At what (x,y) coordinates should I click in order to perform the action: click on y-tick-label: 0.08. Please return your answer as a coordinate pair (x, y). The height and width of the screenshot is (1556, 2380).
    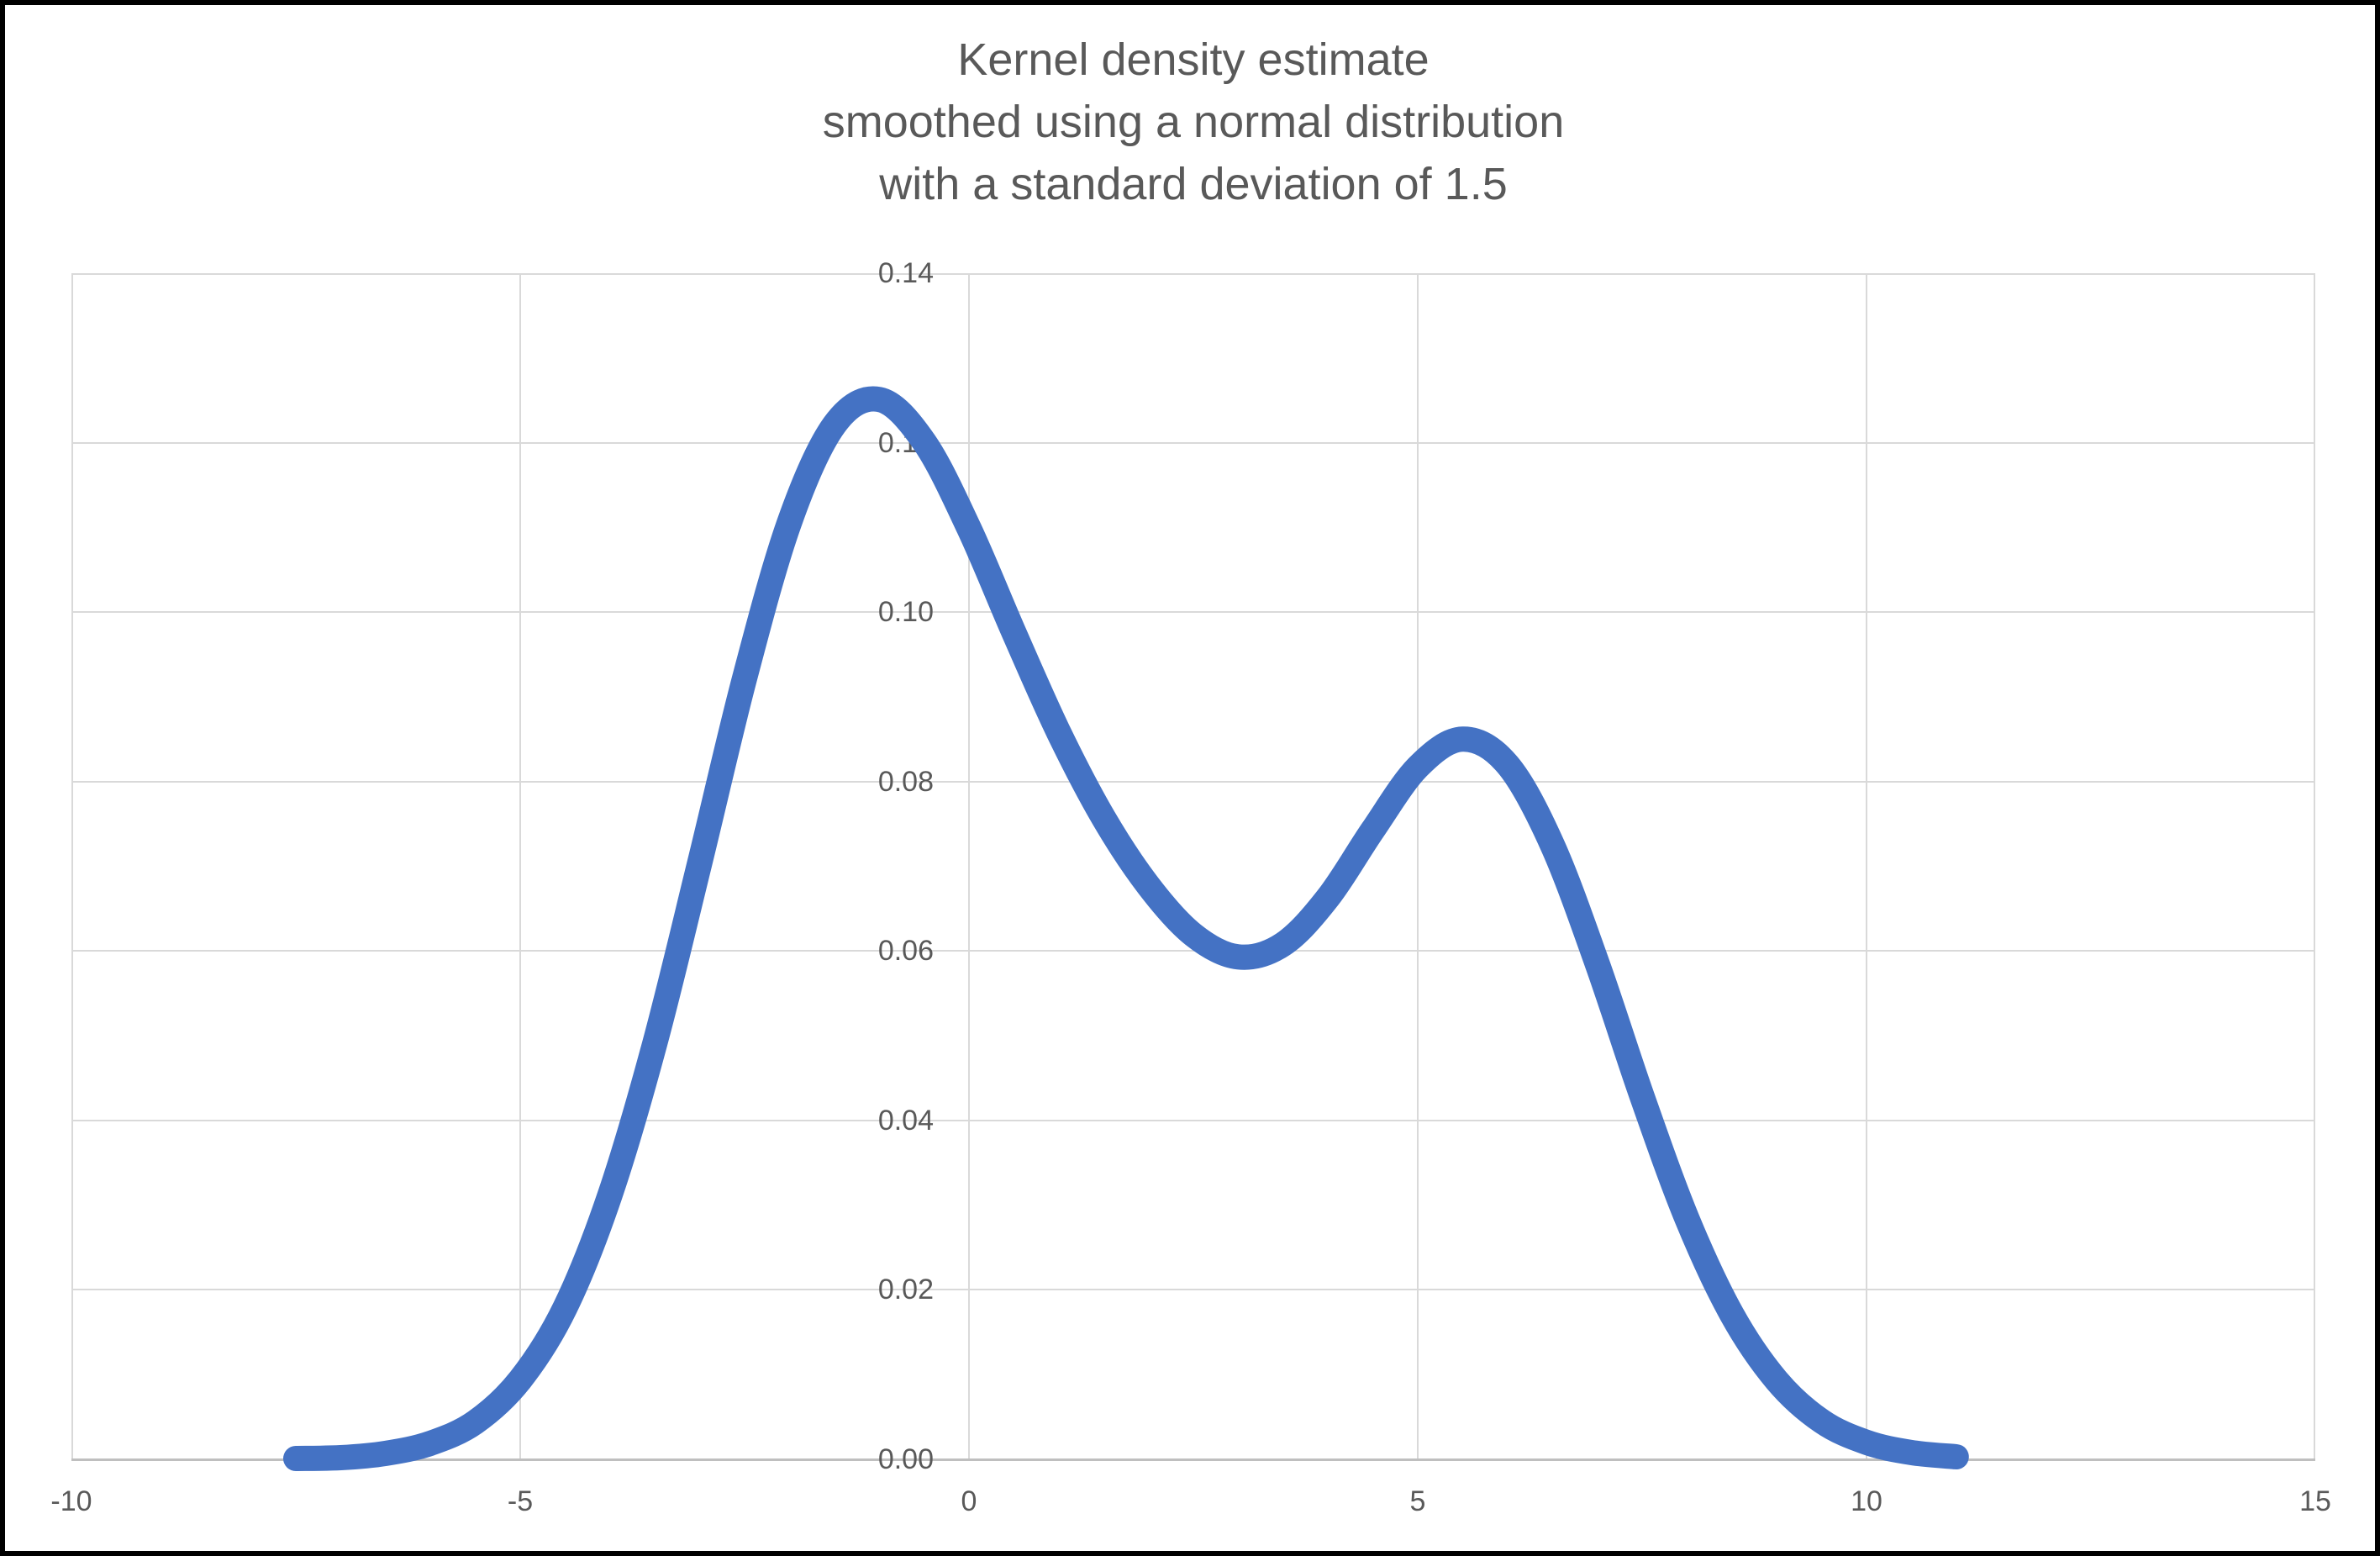
    Looking at the image, I should click on (905, 781).